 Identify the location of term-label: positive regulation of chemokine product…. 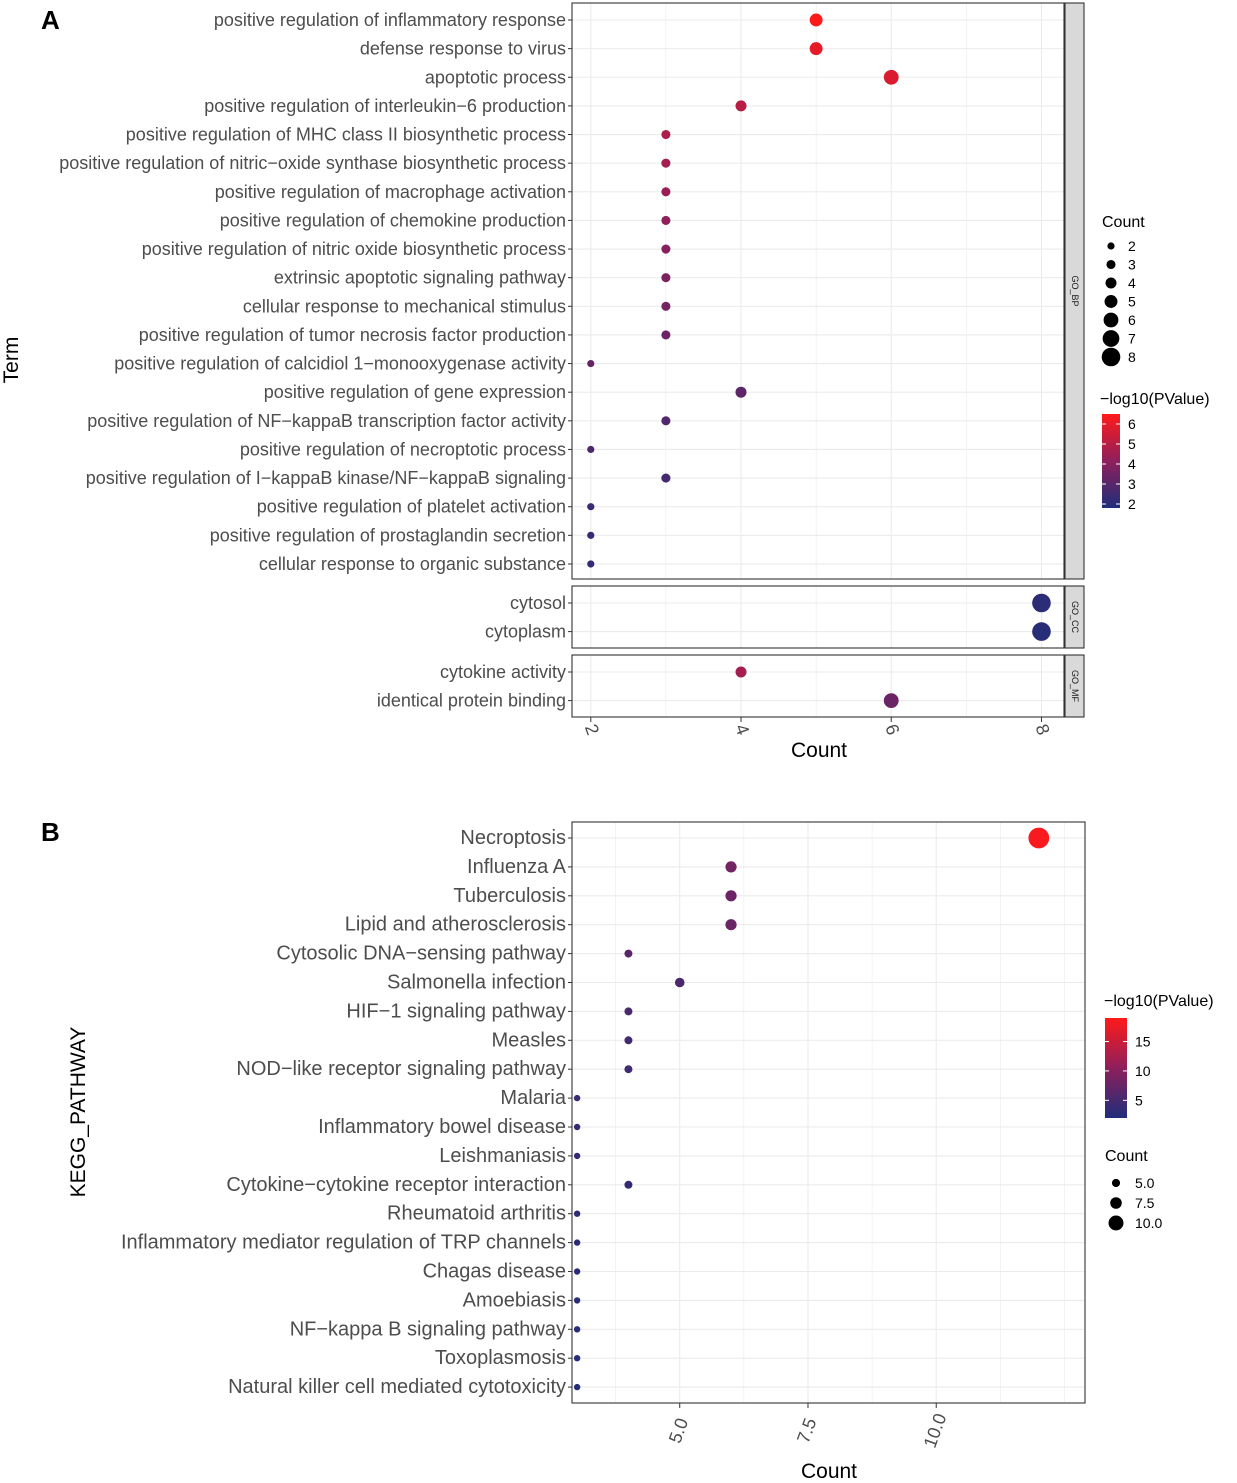
(393, 220).